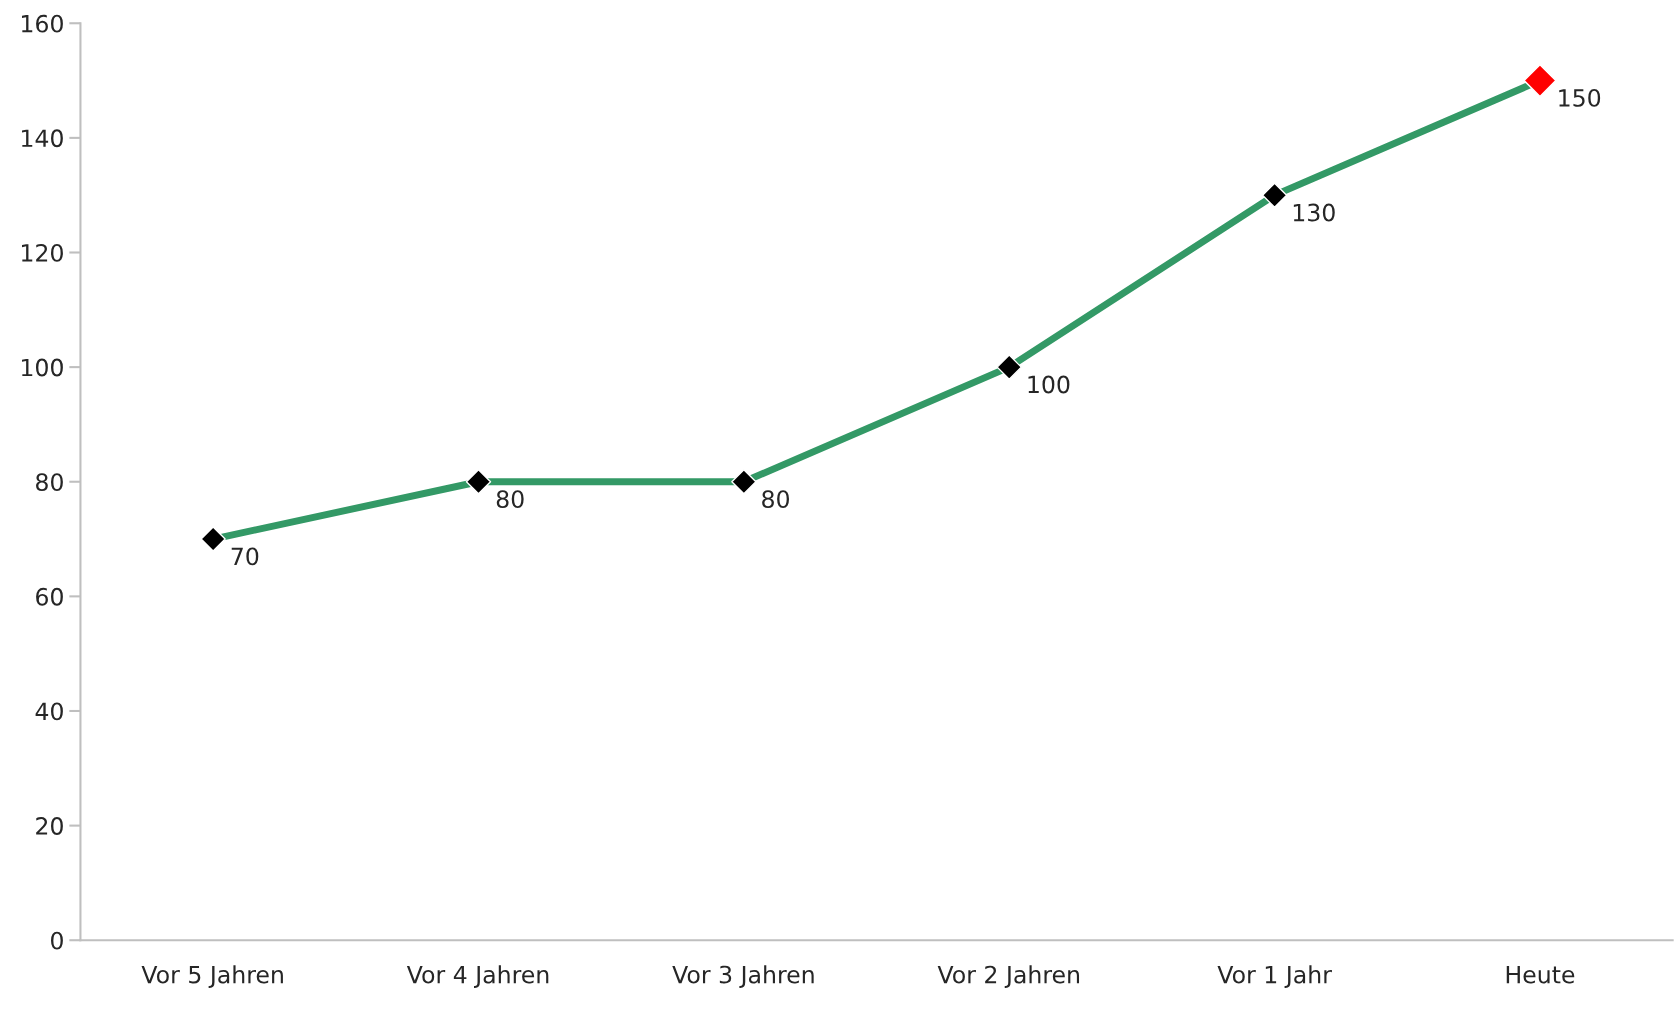 This screenshot has height=1011, width=1676. I want to click on y-tick-label: 160, so click(42, 23).